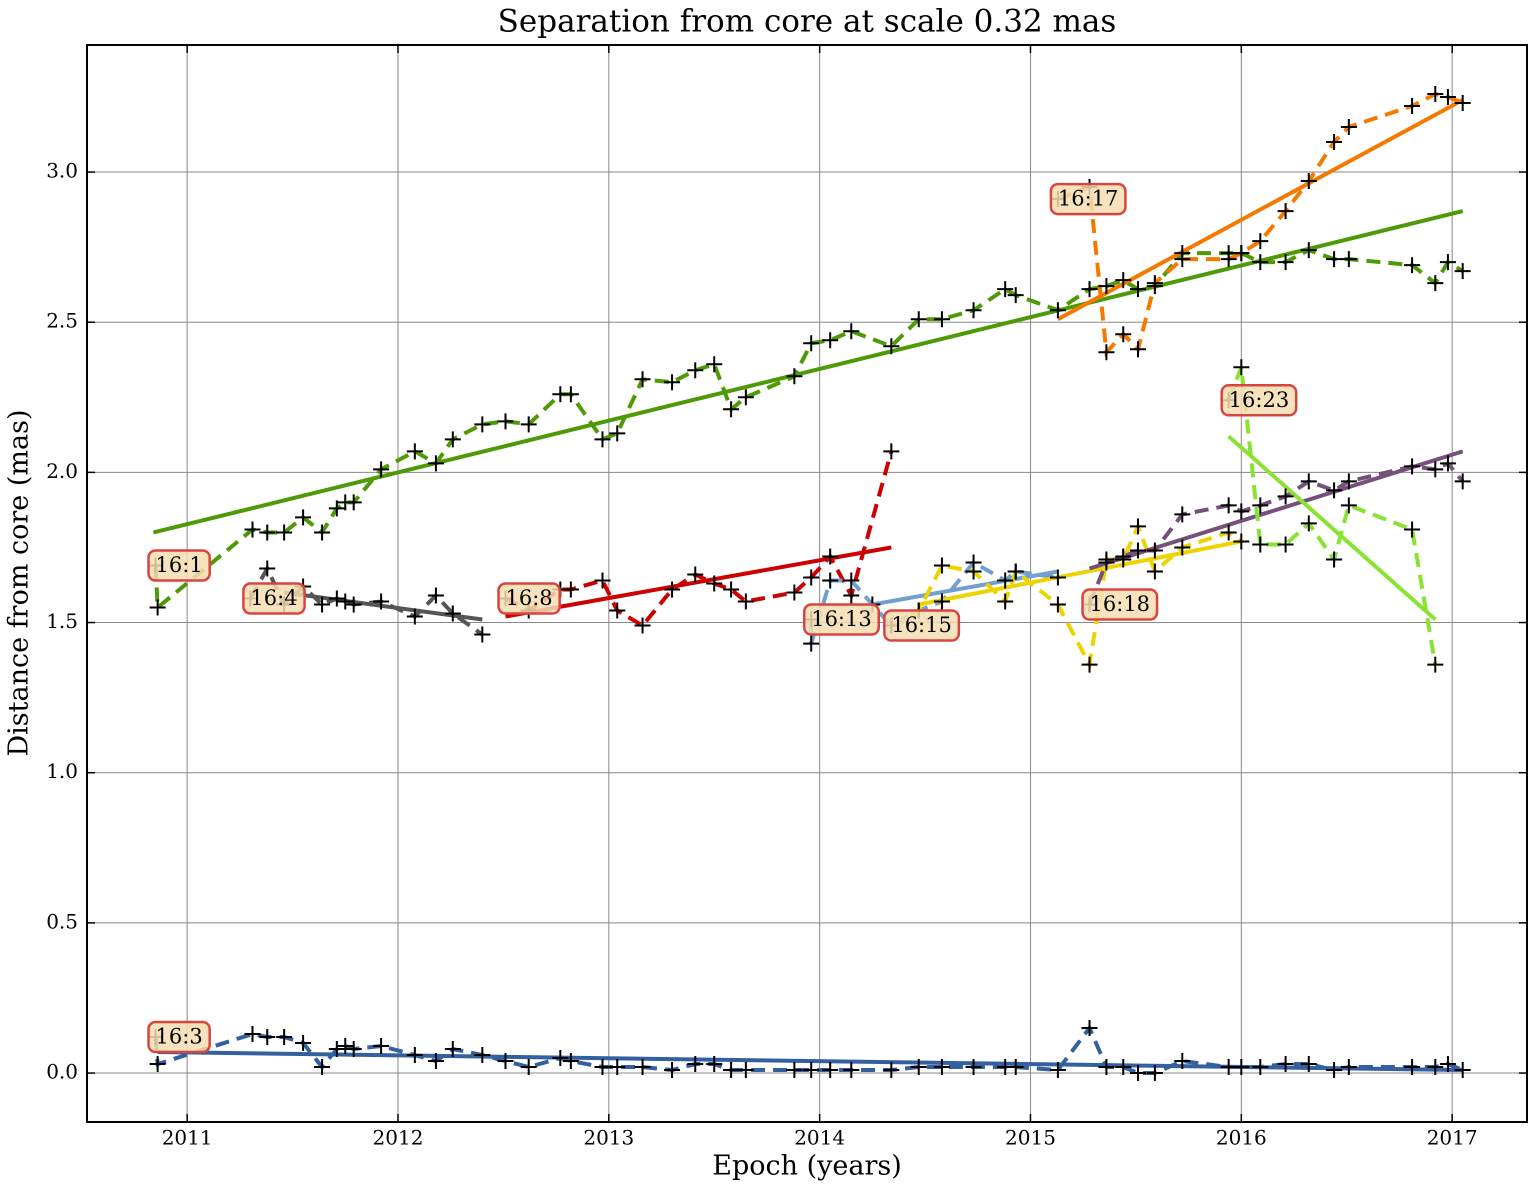 The height and width of the screenshot is (1190, 1540). Describe the element at coordinates (819, 1138) in the screenshot. I see `x-tick-label: 2014` at that location.